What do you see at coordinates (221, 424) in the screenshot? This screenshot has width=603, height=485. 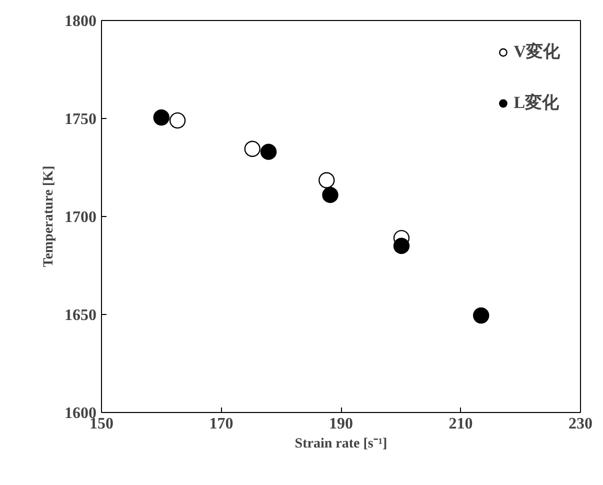 I see `x-tick-label: 170` at bounding box center [221, 424].